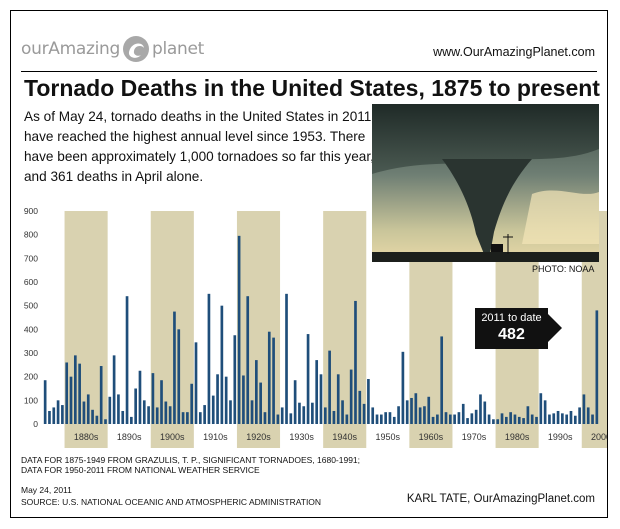 The width and height of the screenshot is (620, 529). What do you see at coordinates (35, 424) in the screenshot?
I see `y-tick-label: 0` at bounding box center [35, 424].